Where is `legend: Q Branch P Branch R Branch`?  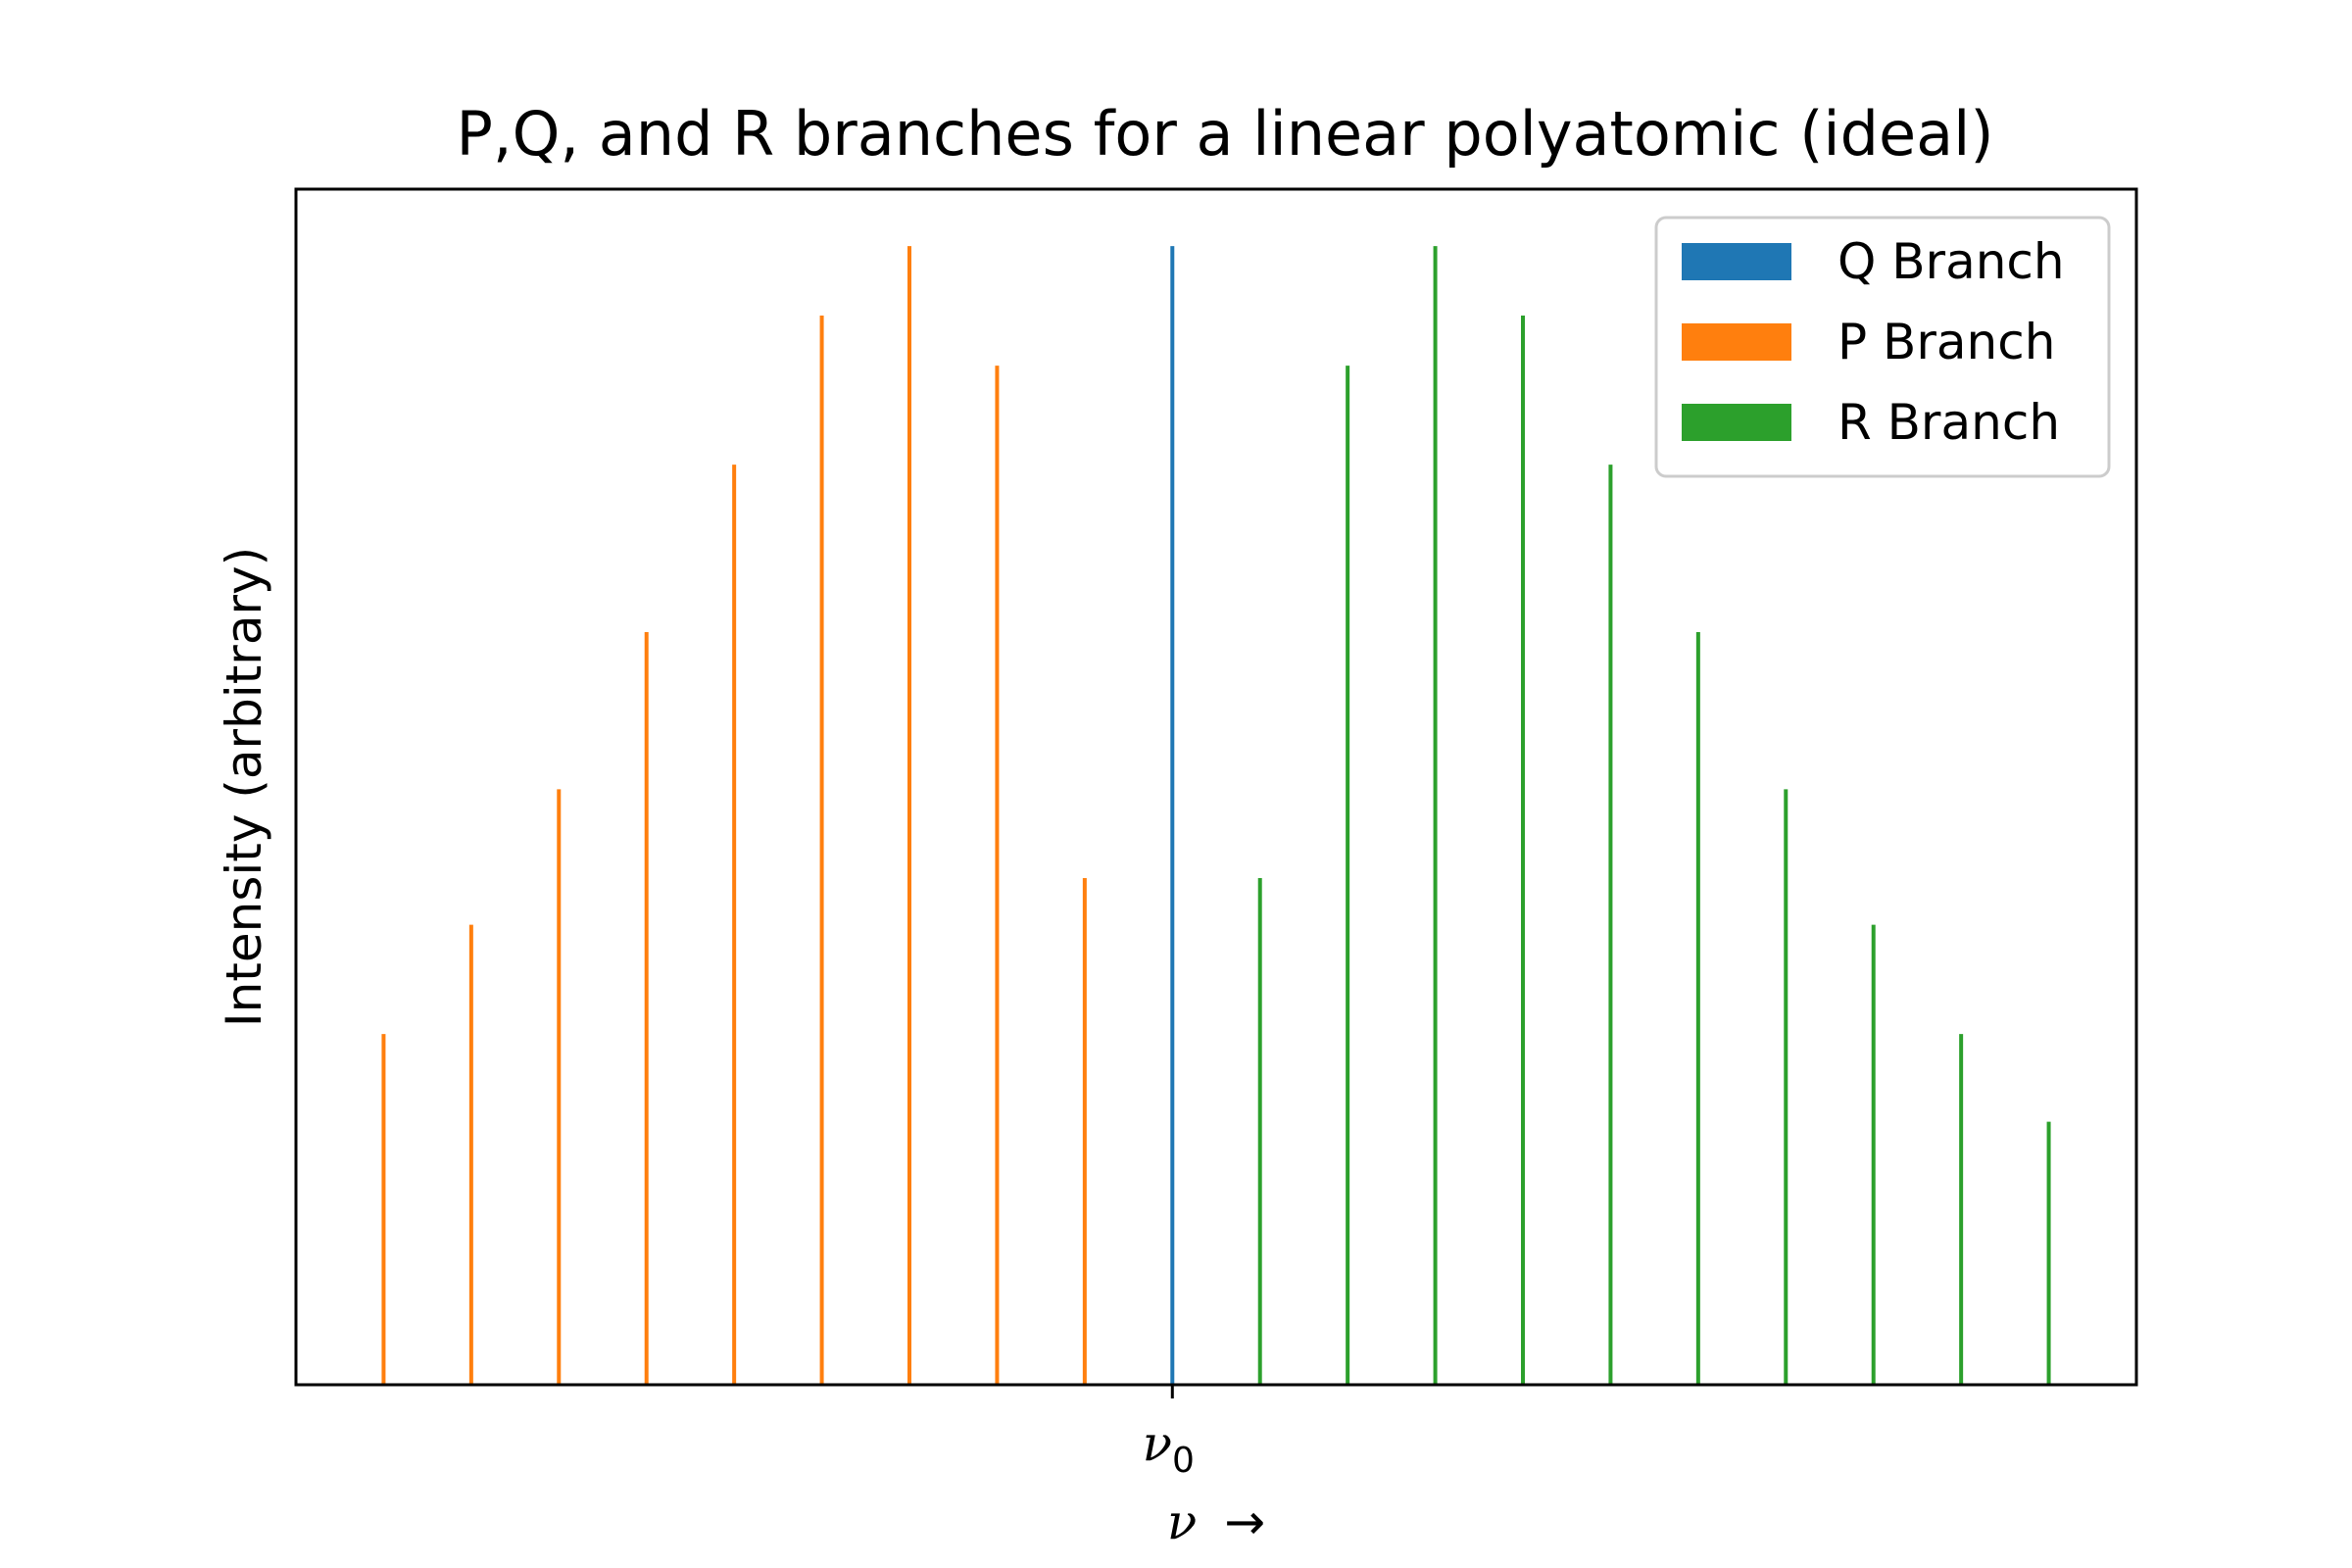
legend: Q Branch P Branch R Branch is located at coordinates (1882, 347).